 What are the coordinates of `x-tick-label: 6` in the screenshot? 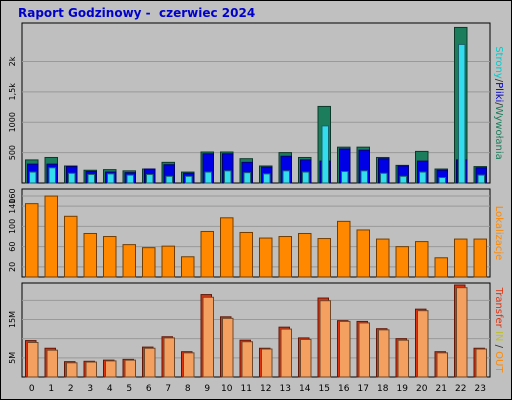 It's located at (149, 389).